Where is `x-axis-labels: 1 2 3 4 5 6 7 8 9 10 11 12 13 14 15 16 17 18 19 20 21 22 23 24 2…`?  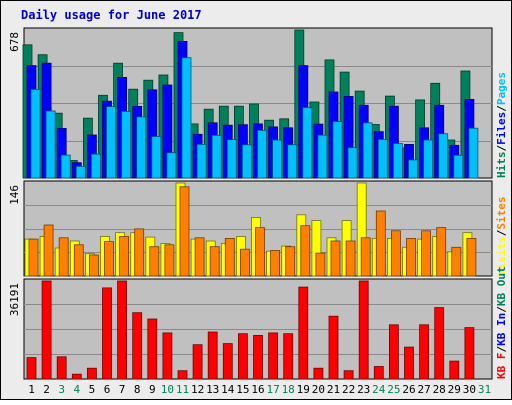
x-axis-labels: 1 2 3 4 5 6 7 8 9 10 11 12 13 14 15 16 17 18 19 20 21 22 23 24 2… is located at coordinates (259, 389).